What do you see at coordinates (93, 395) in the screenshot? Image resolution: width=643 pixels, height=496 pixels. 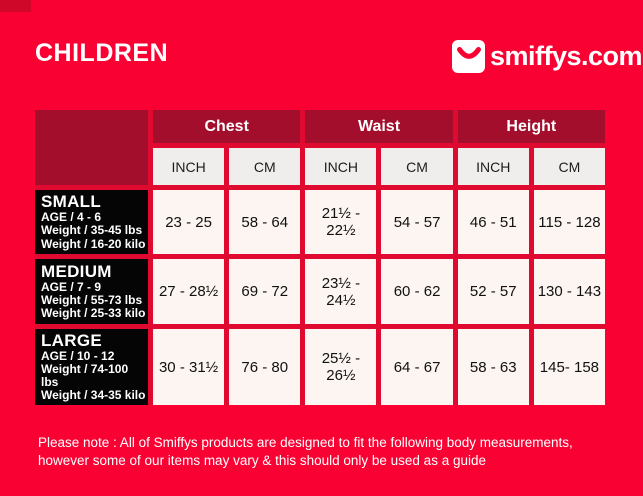 I see `size-detail: Weight / 34-35 kilo` at bounding box center [93, 395].